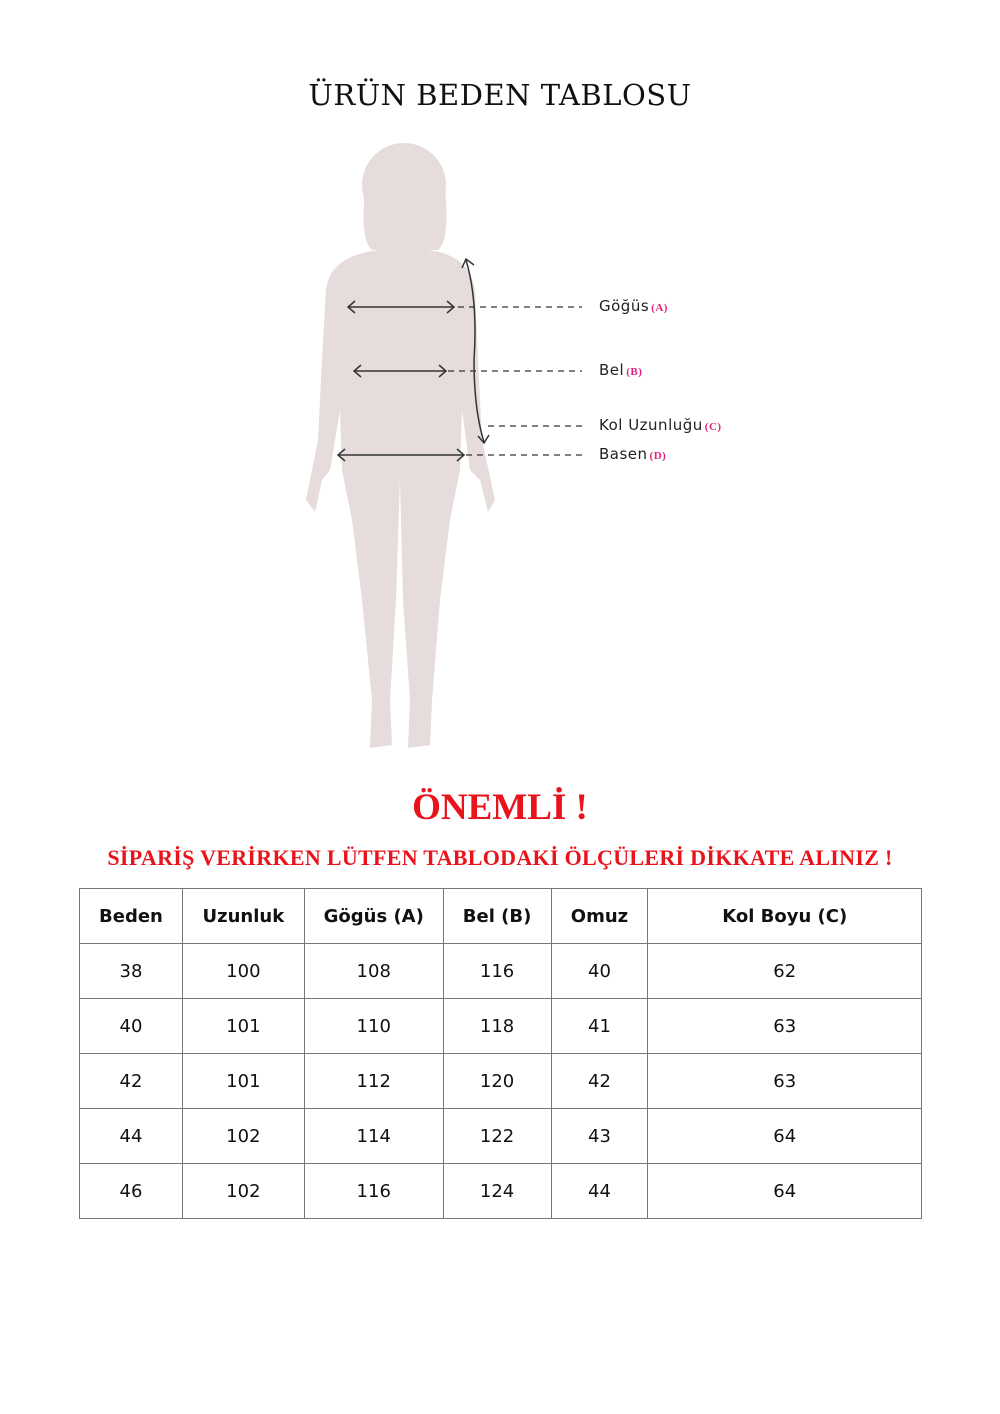 This screenshot has height=1414, width=1000. What do you see at coordinates (373, 971) in the screenshot?
I see `table-cell: 108` at bounding box center [373, 971].